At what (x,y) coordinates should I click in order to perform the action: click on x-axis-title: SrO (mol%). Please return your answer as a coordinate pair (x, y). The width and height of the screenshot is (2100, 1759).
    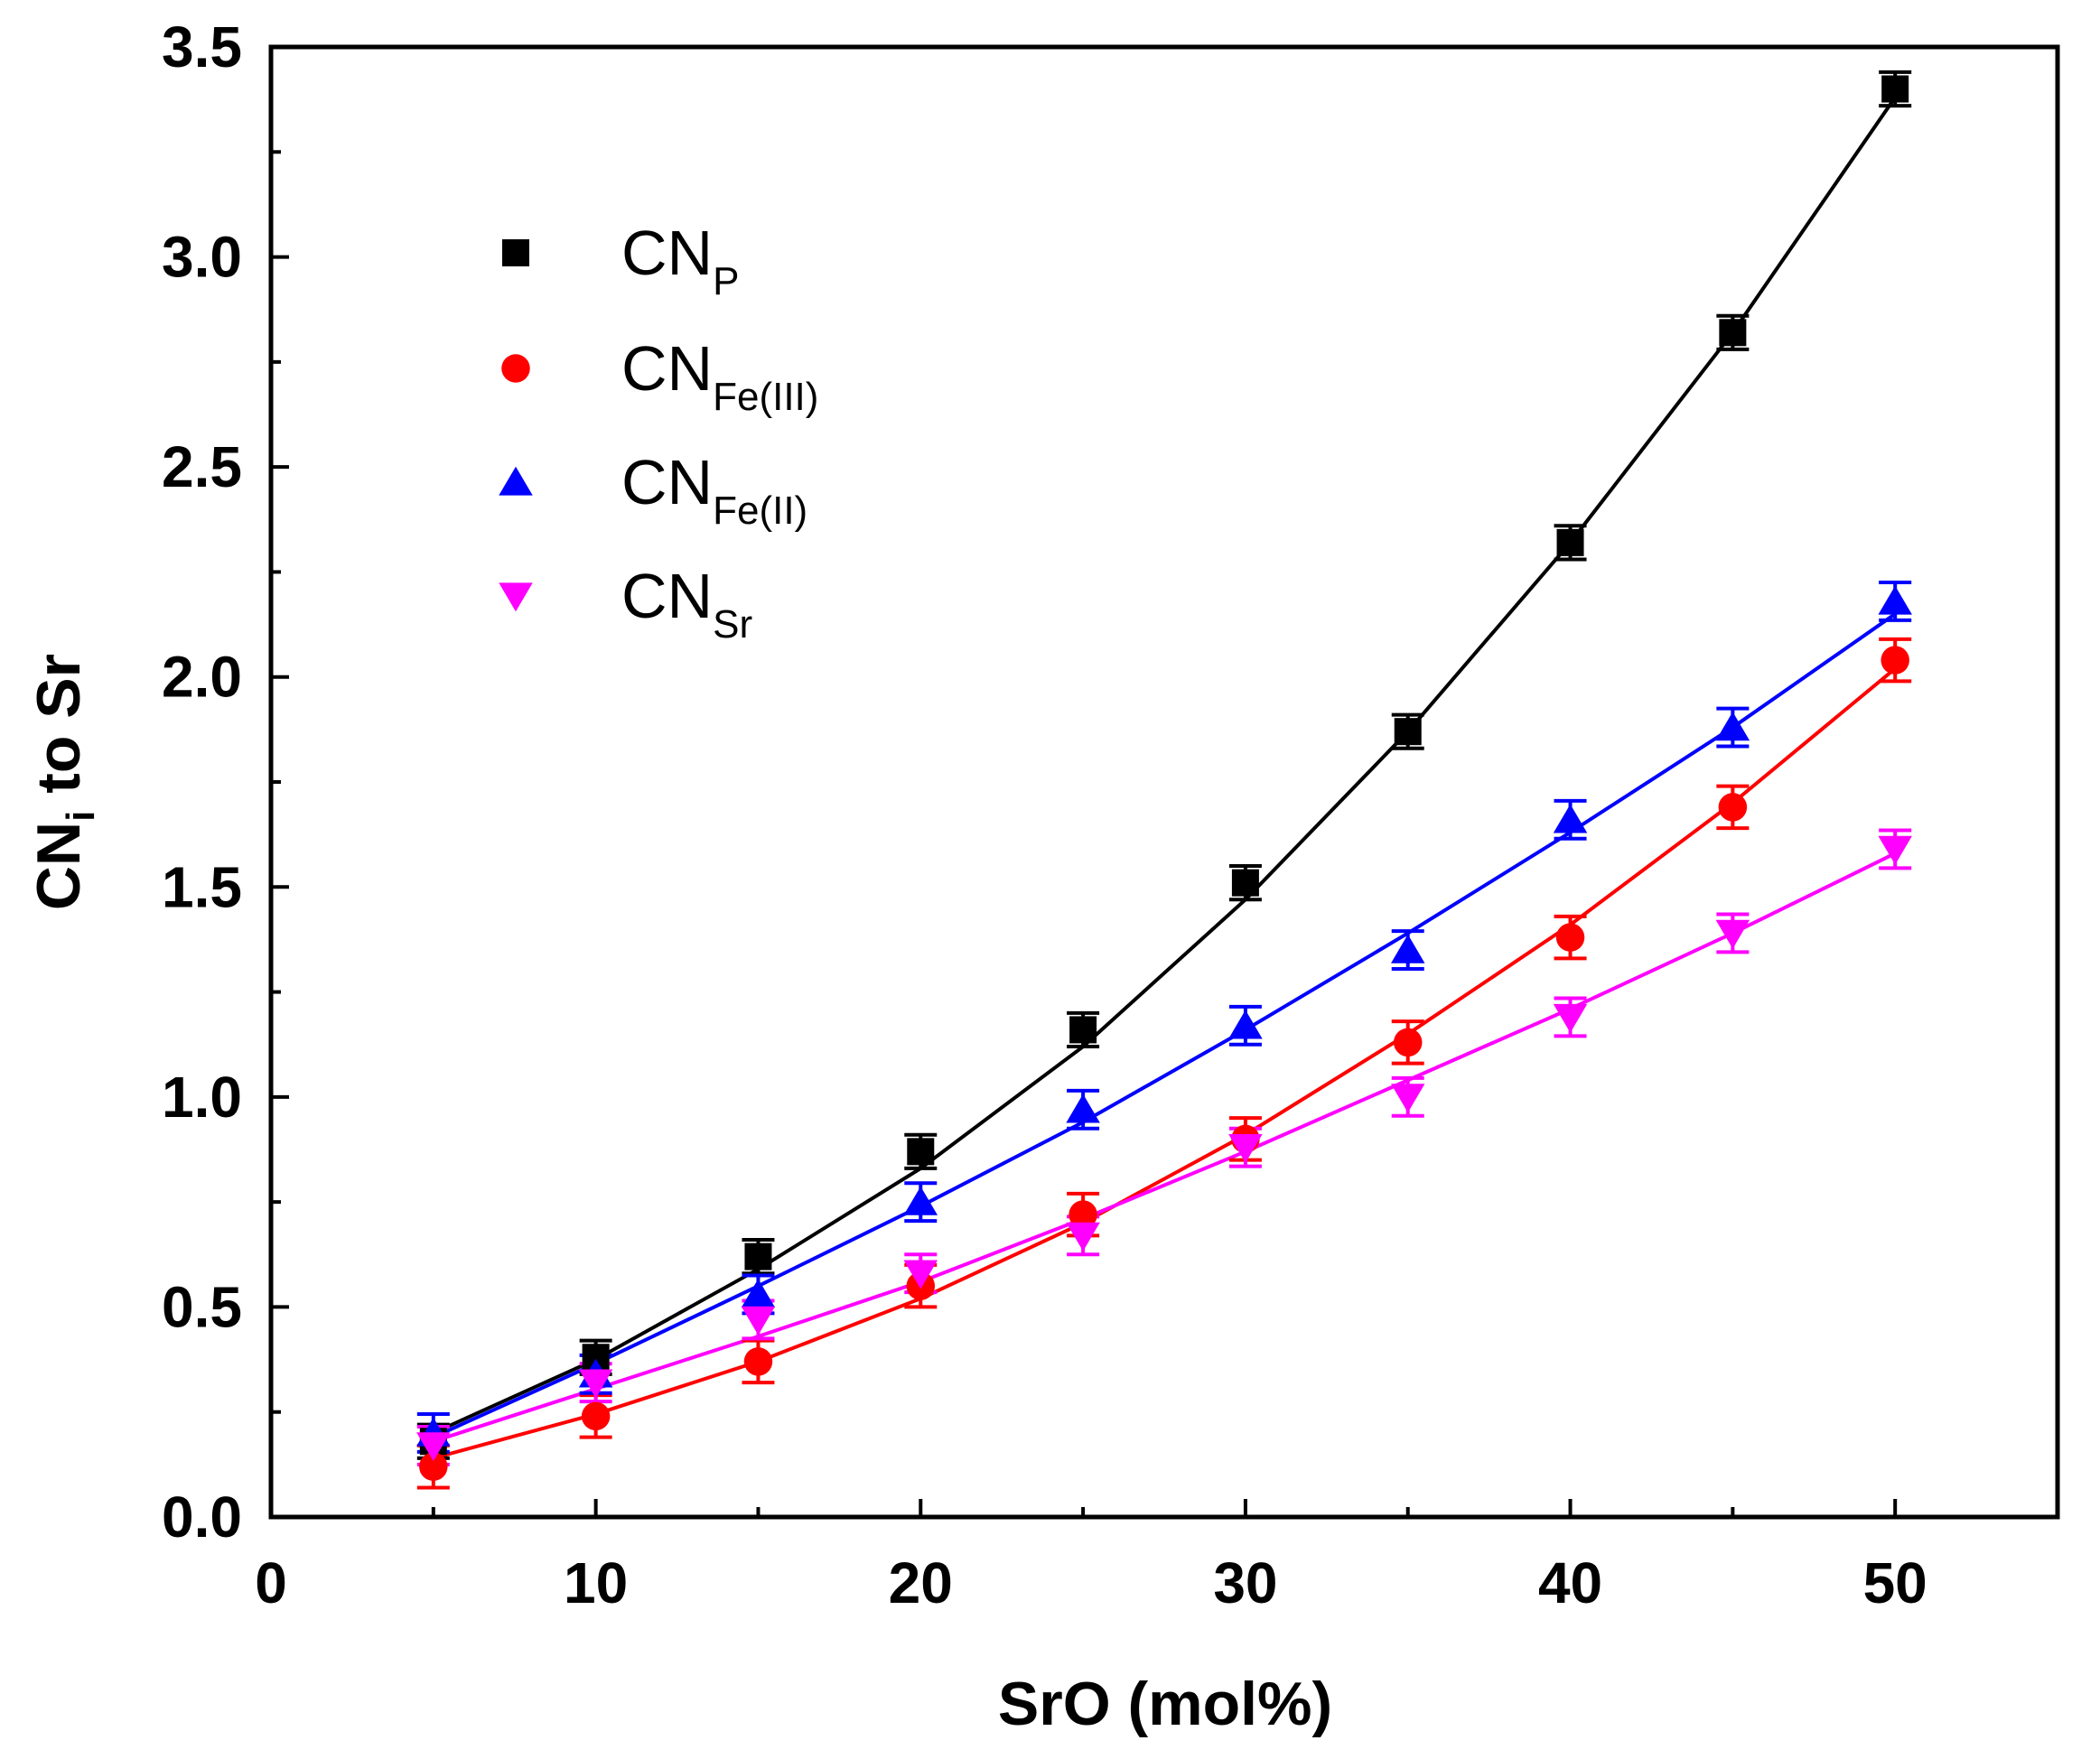
    Looking at the image, I should click on (1165, 1704).